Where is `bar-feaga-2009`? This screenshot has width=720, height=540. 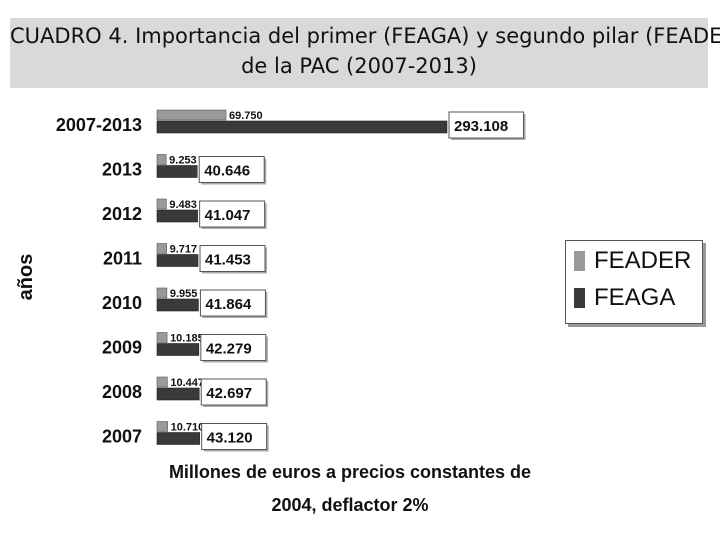
bar-feaga-2009 is located at coordinates (178, 349).